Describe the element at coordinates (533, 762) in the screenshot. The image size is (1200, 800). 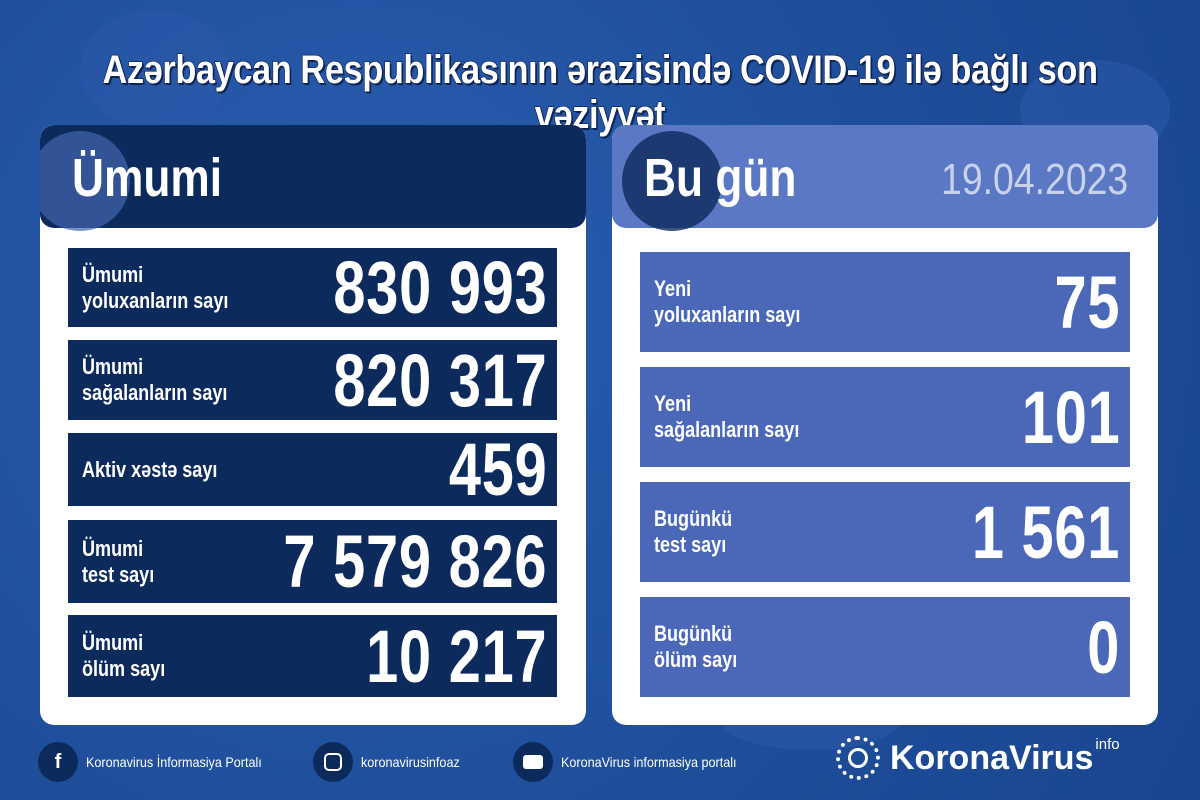
I see `youtube-icon` at that location.